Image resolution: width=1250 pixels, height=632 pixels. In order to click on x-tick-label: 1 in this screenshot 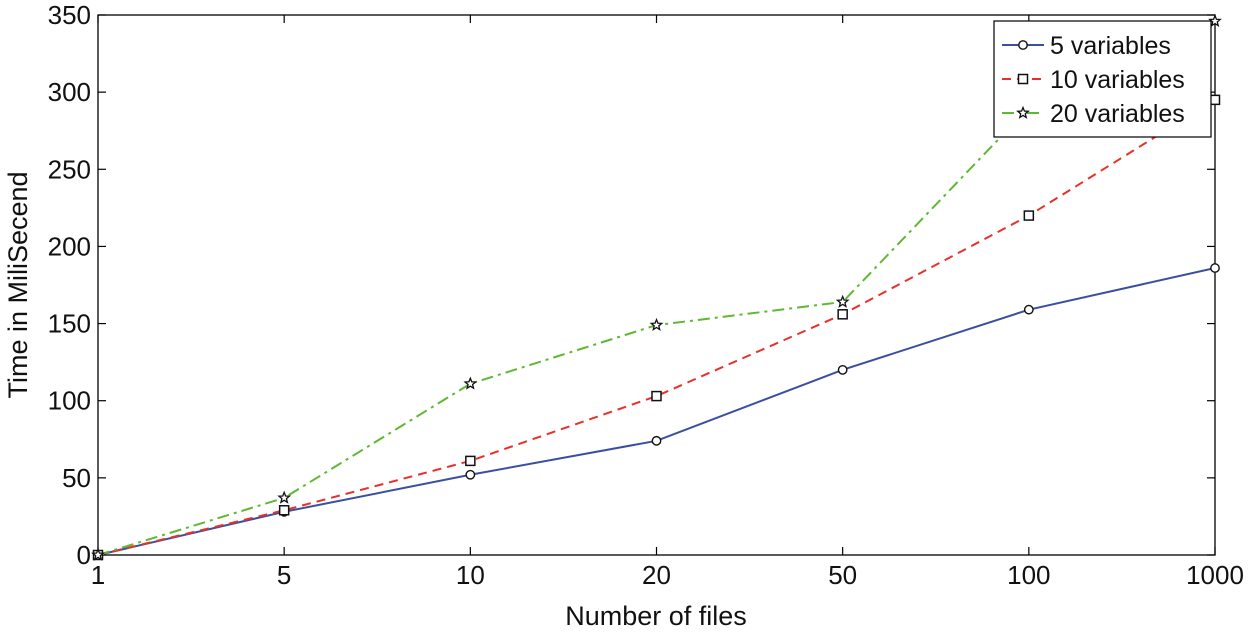, I will do `click(98, 575)`.